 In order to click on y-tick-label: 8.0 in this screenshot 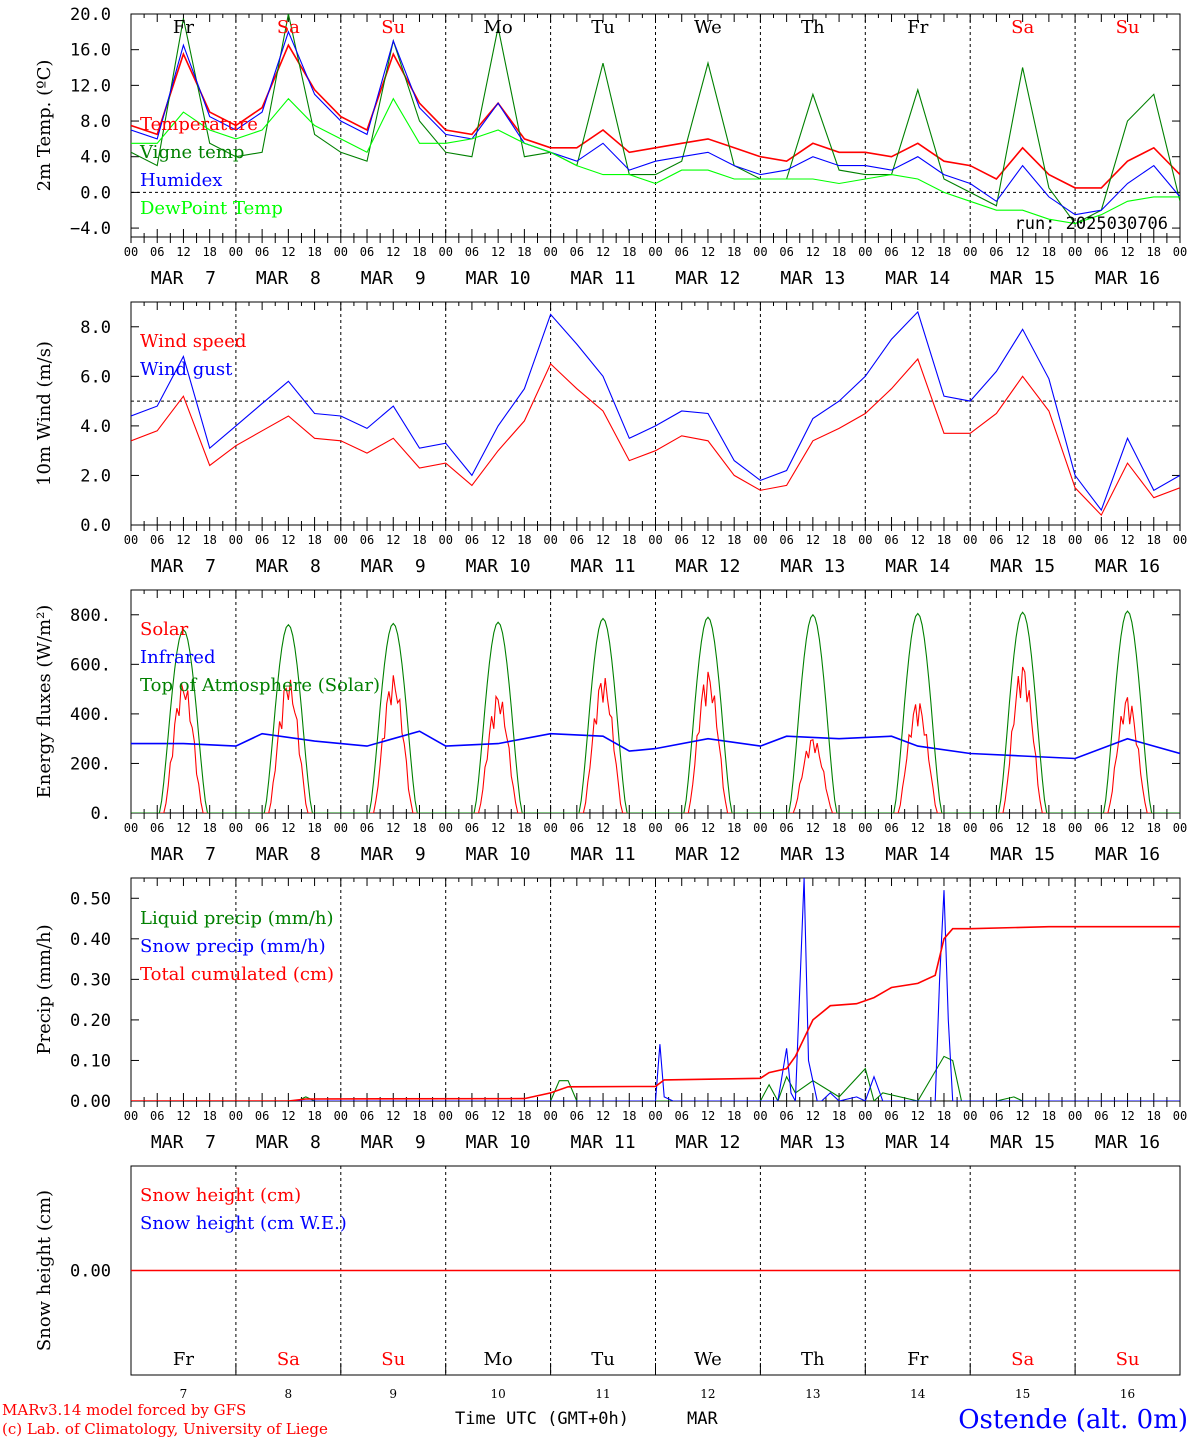, I will do `click(95, 328)`.